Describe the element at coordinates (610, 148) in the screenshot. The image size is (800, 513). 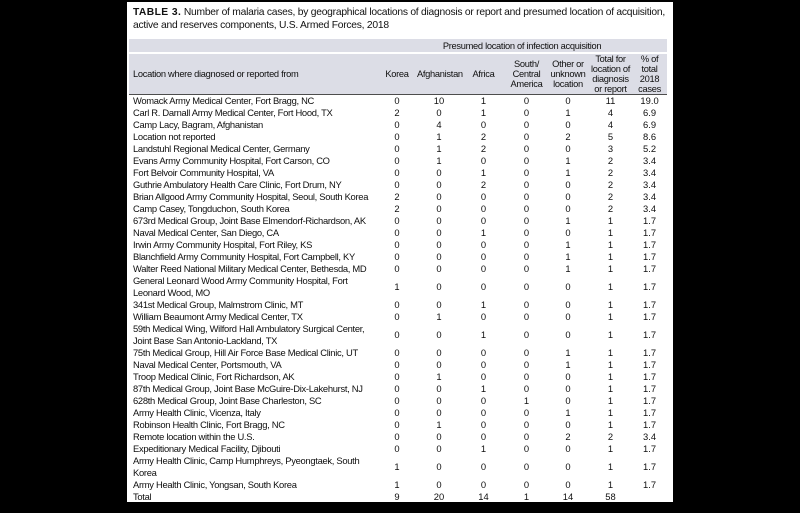
I see `value-cell: 3` at that location.